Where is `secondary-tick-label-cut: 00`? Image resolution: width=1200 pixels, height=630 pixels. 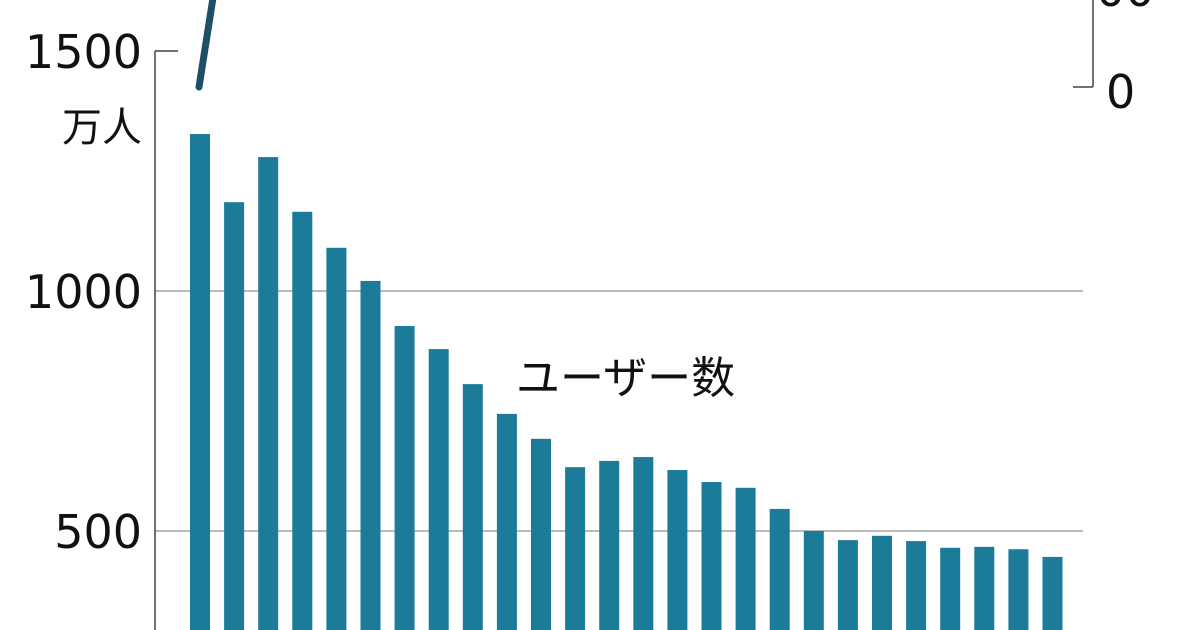
secondary-tick-label-cut: 00 is located at coordinates (1125, 8).